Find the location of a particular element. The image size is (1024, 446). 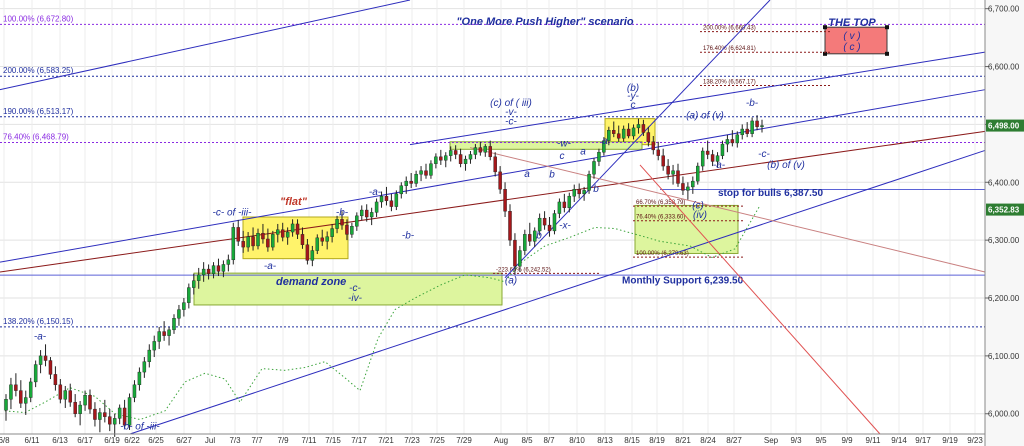

wave-label-7: -a- is located at coordinates (375, 192).